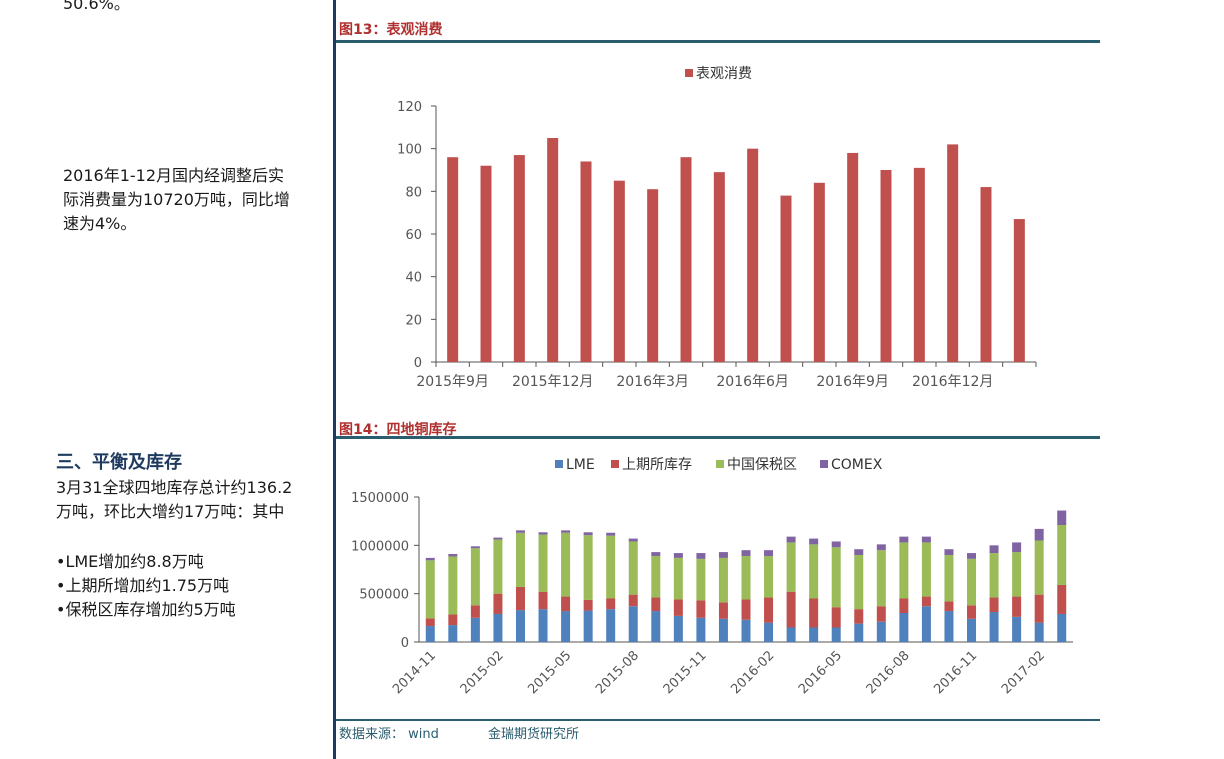  What do you see at coordinates (580, 465) in the screenshot?
I see `legend-label: LME` at bounding box center [580, 465].